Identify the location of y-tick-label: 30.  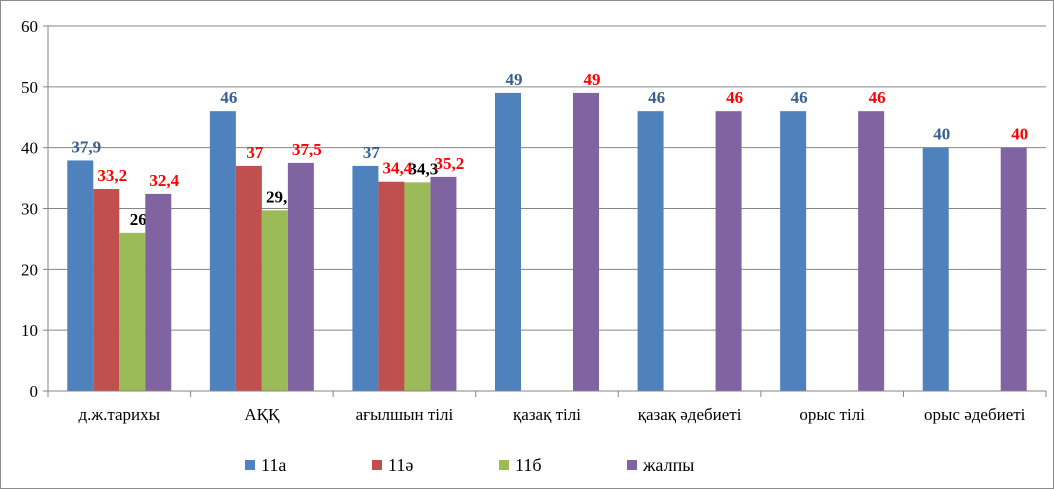
(29, 209).